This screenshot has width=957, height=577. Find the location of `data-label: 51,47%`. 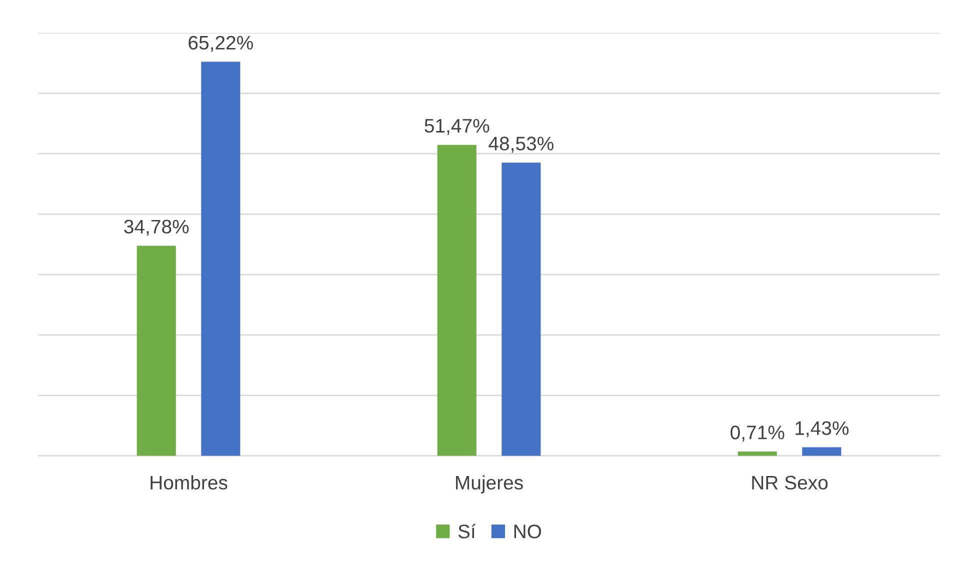

data-label: 51,47% is located at coordinates (457, 126).